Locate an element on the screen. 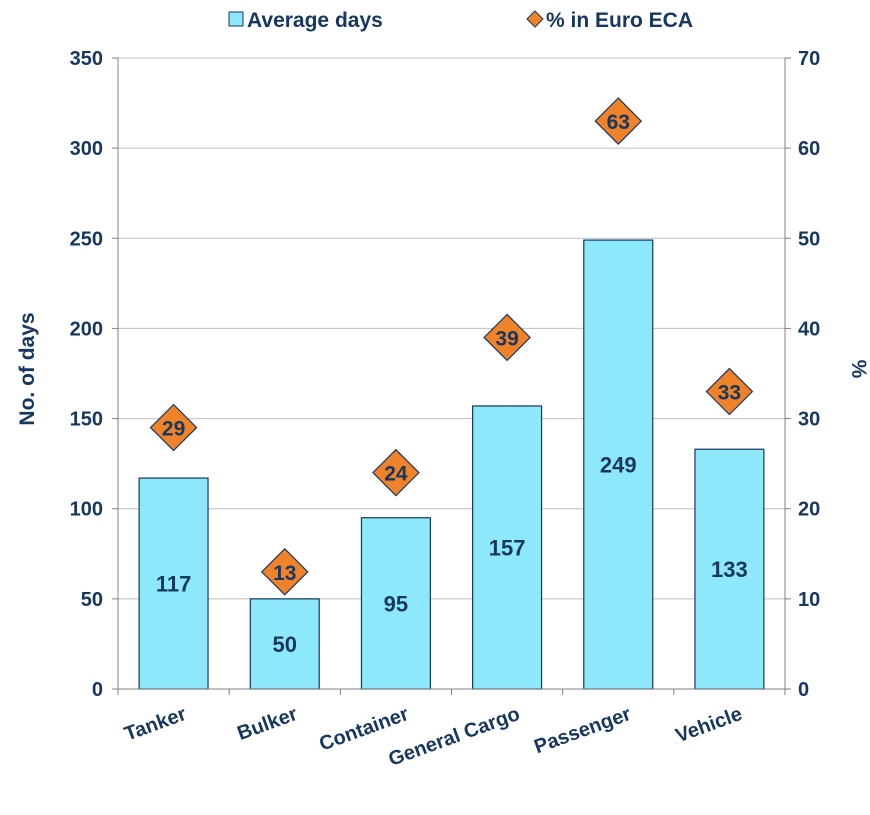  marker-value-label: 29 is located at coordinates (173, 429).